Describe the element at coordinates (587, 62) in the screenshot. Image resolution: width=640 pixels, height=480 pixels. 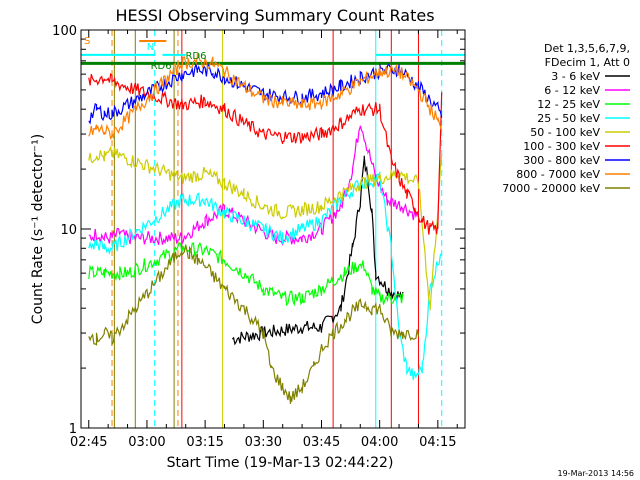
I see `legend-header-1: FDecim 1, Att 0` at that location.